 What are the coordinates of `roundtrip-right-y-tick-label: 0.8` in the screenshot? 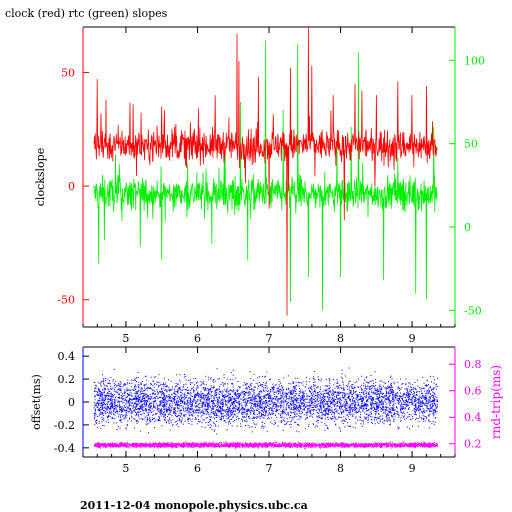 It's located at (473, 364).